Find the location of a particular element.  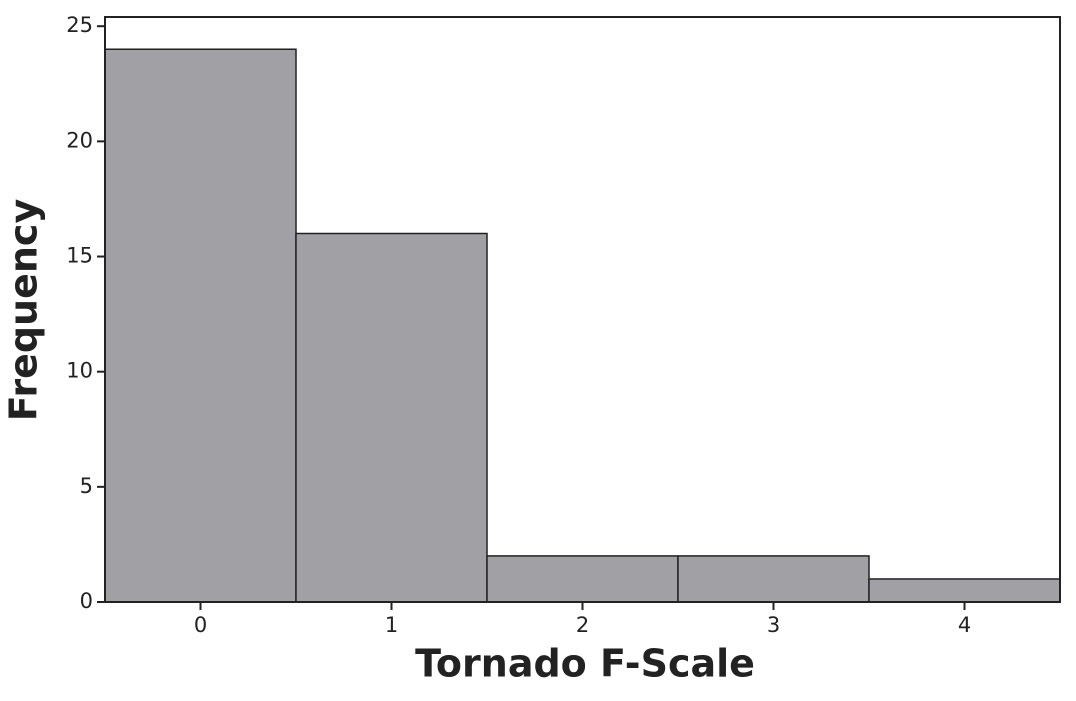

x-tick-label: 0 is located at coordinates (200, 625).